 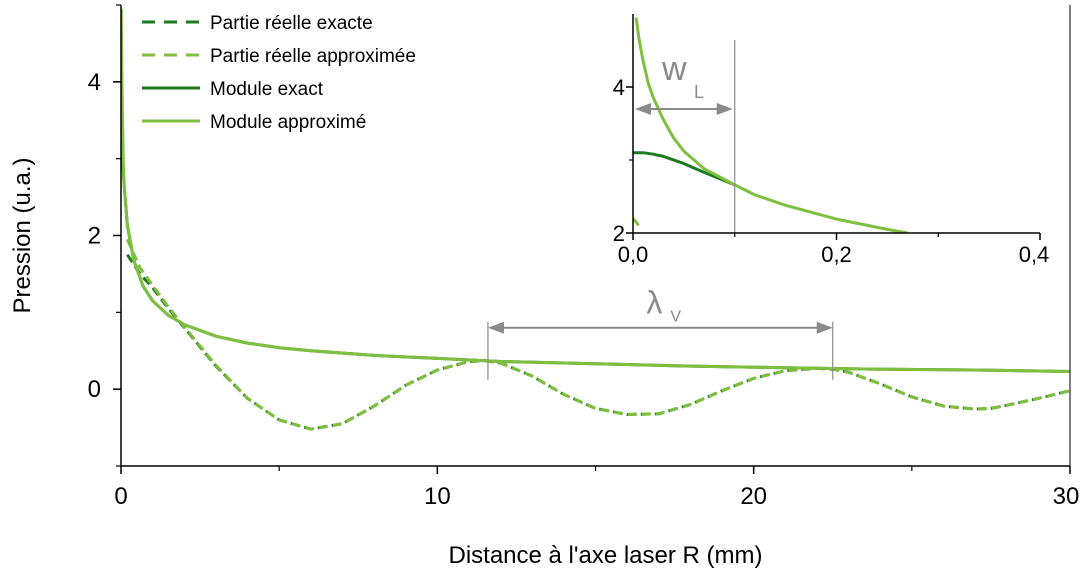 What do you see at coordinates (753, 496) in the screenshot?
I see `x-tick-label: 20` at bounding box center [753, 496].